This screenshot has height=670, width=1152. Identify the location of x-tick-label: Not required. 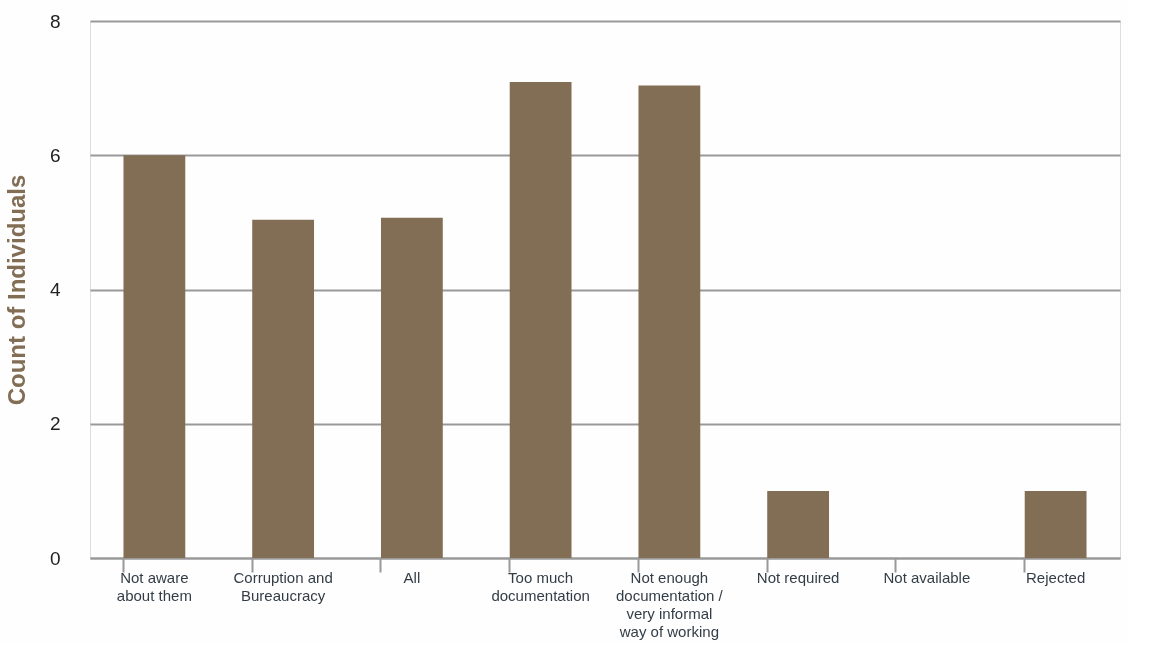
(798, 577).